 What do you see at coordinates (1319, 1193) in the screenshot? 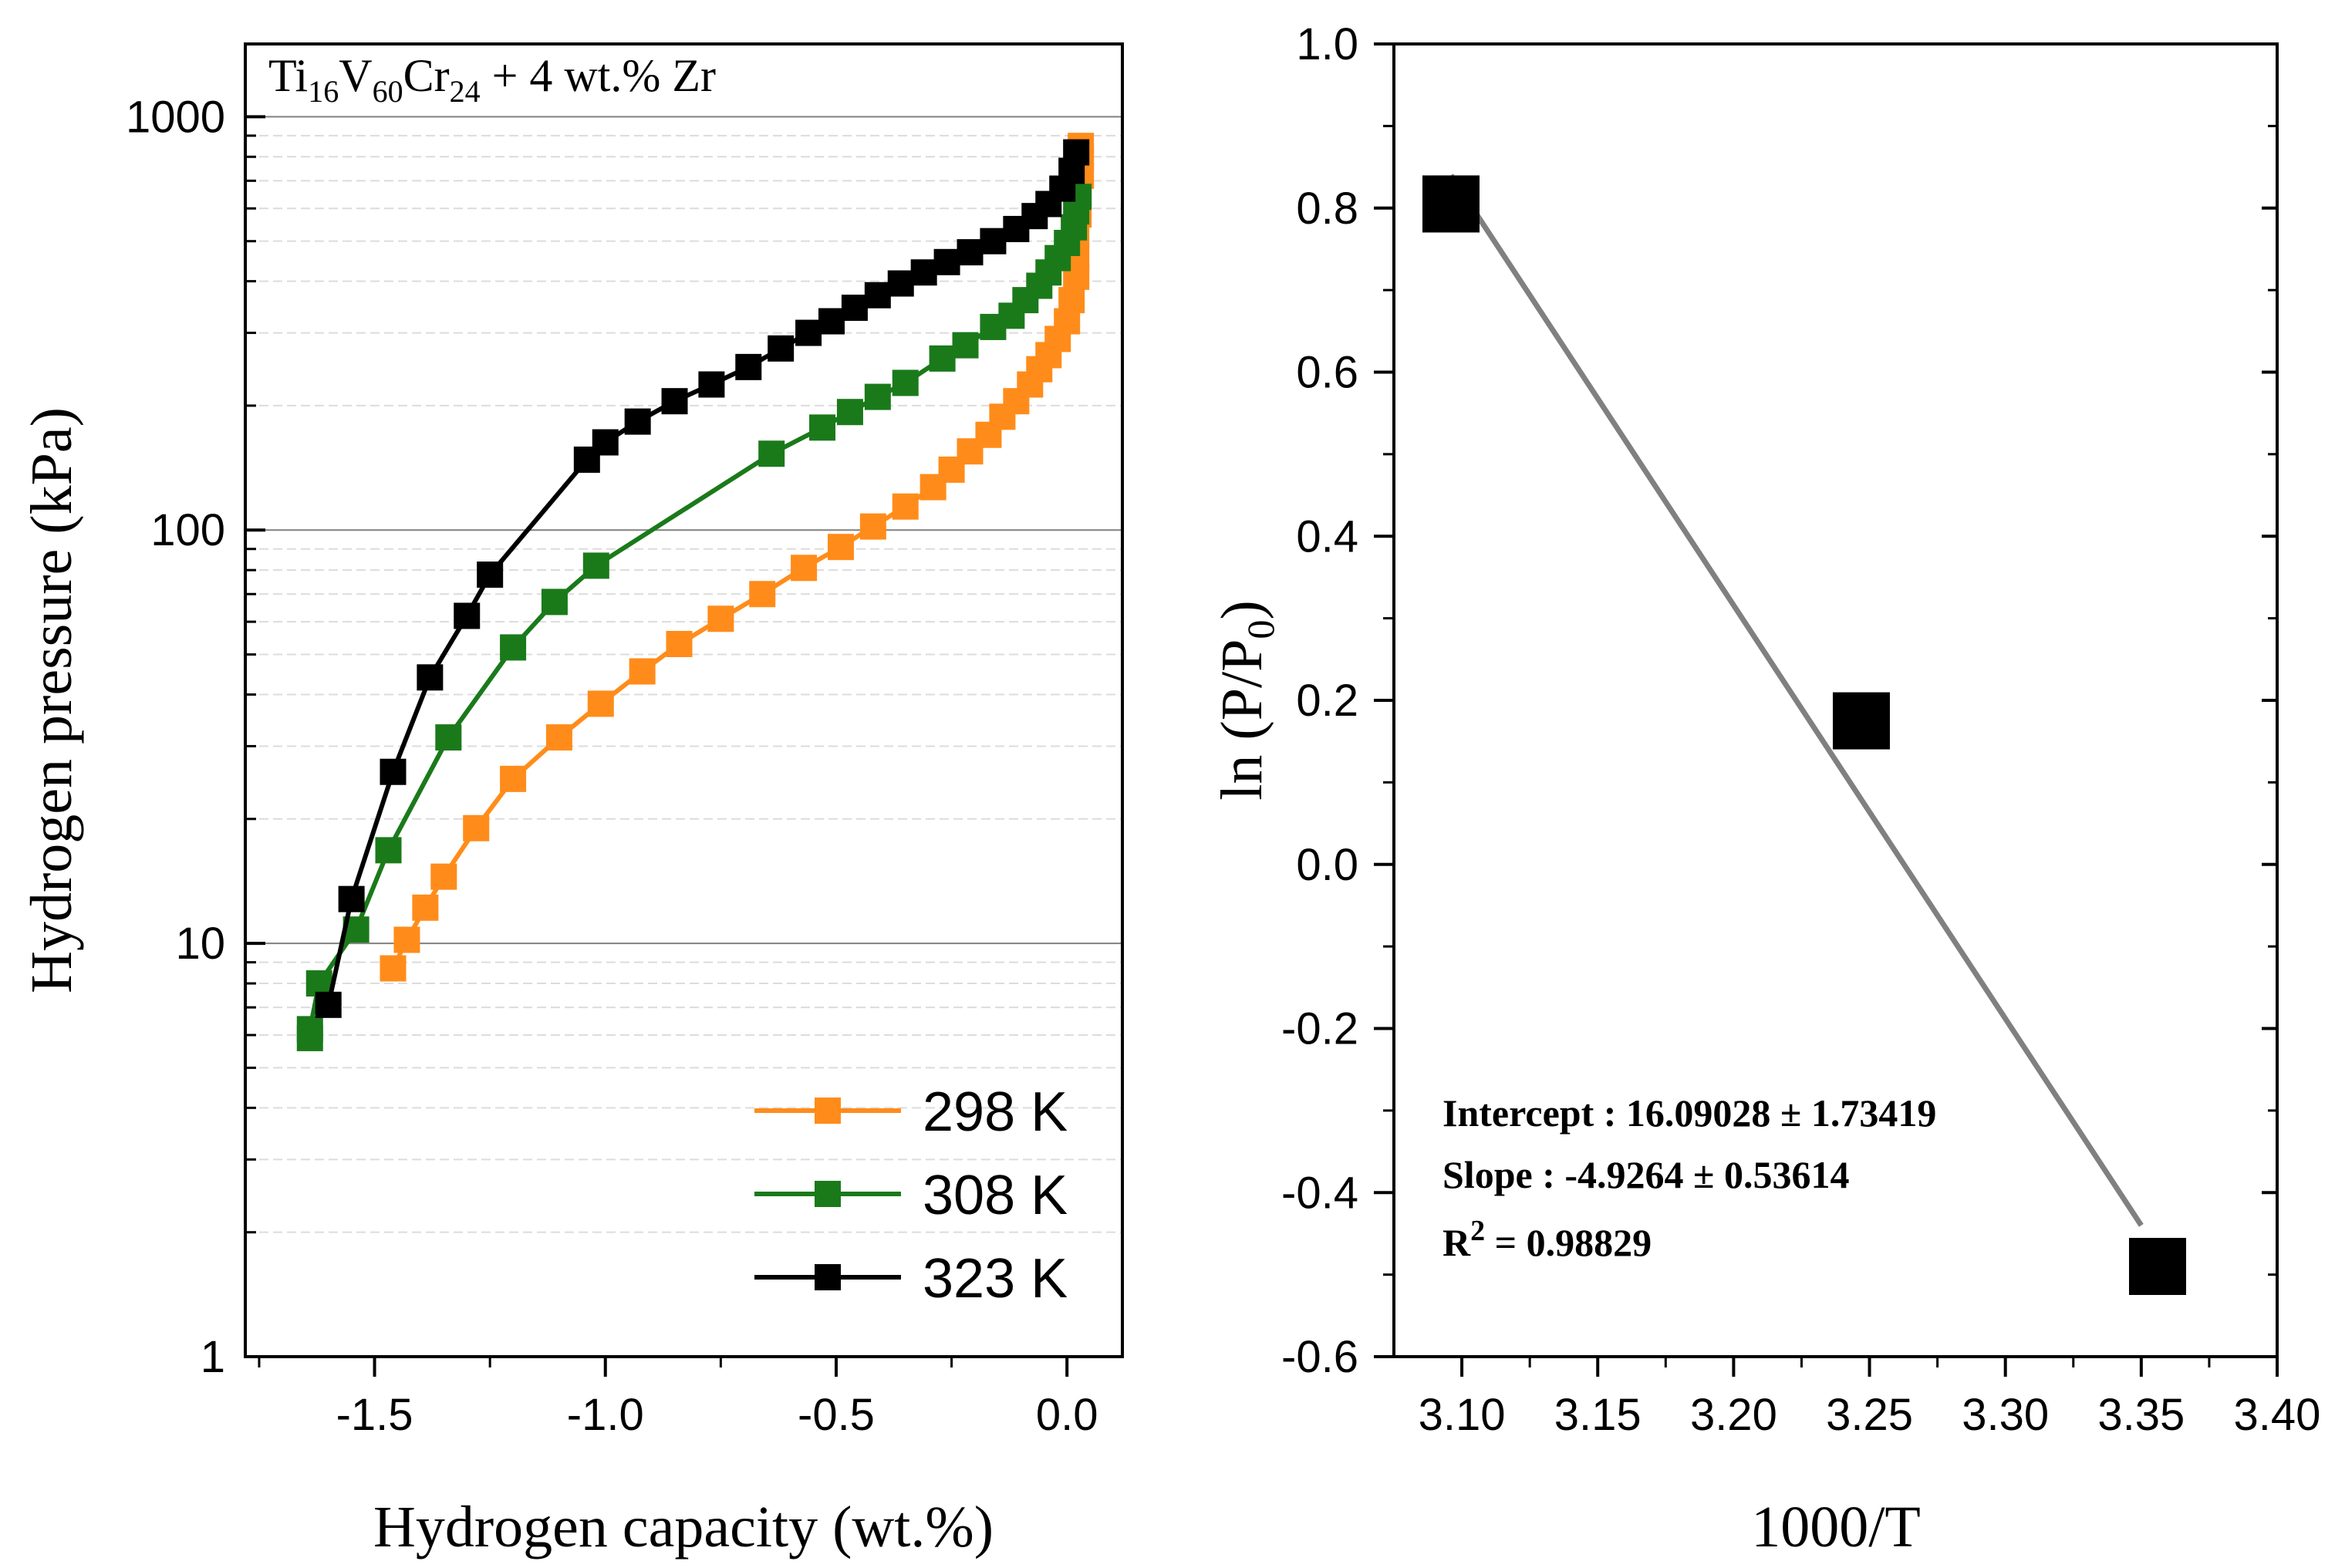
I see `y-tick-label: -0.4` at bounding box center [1319, 1193].